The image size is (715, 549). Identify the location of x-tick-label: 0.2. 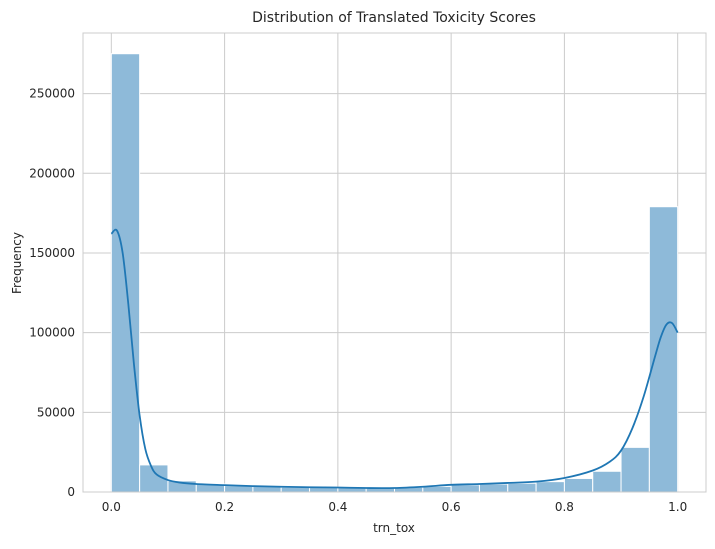
(224, 507).